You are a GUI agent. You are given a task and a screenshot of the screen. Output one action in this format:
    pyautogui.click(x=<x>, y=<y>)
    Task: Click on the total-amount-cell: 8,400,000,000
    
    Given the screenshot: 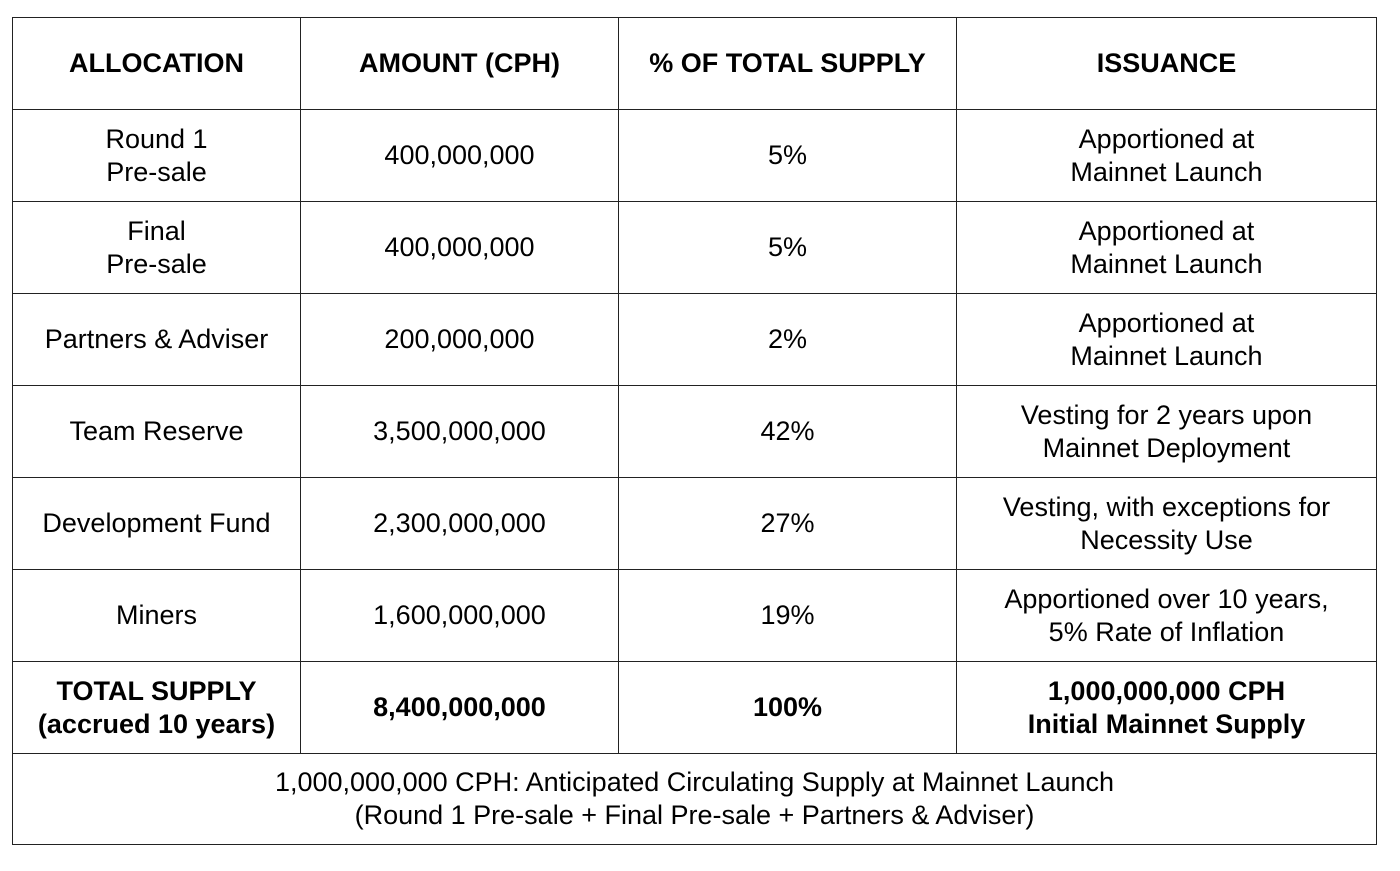 What is the action you would take?
    pyautogui.click(x=459, y=707)
    